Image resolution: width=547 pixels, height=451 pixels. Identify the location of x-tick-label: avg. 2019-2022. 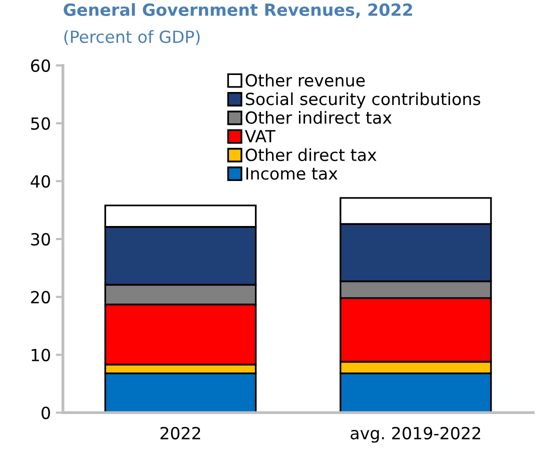
(415, 434).